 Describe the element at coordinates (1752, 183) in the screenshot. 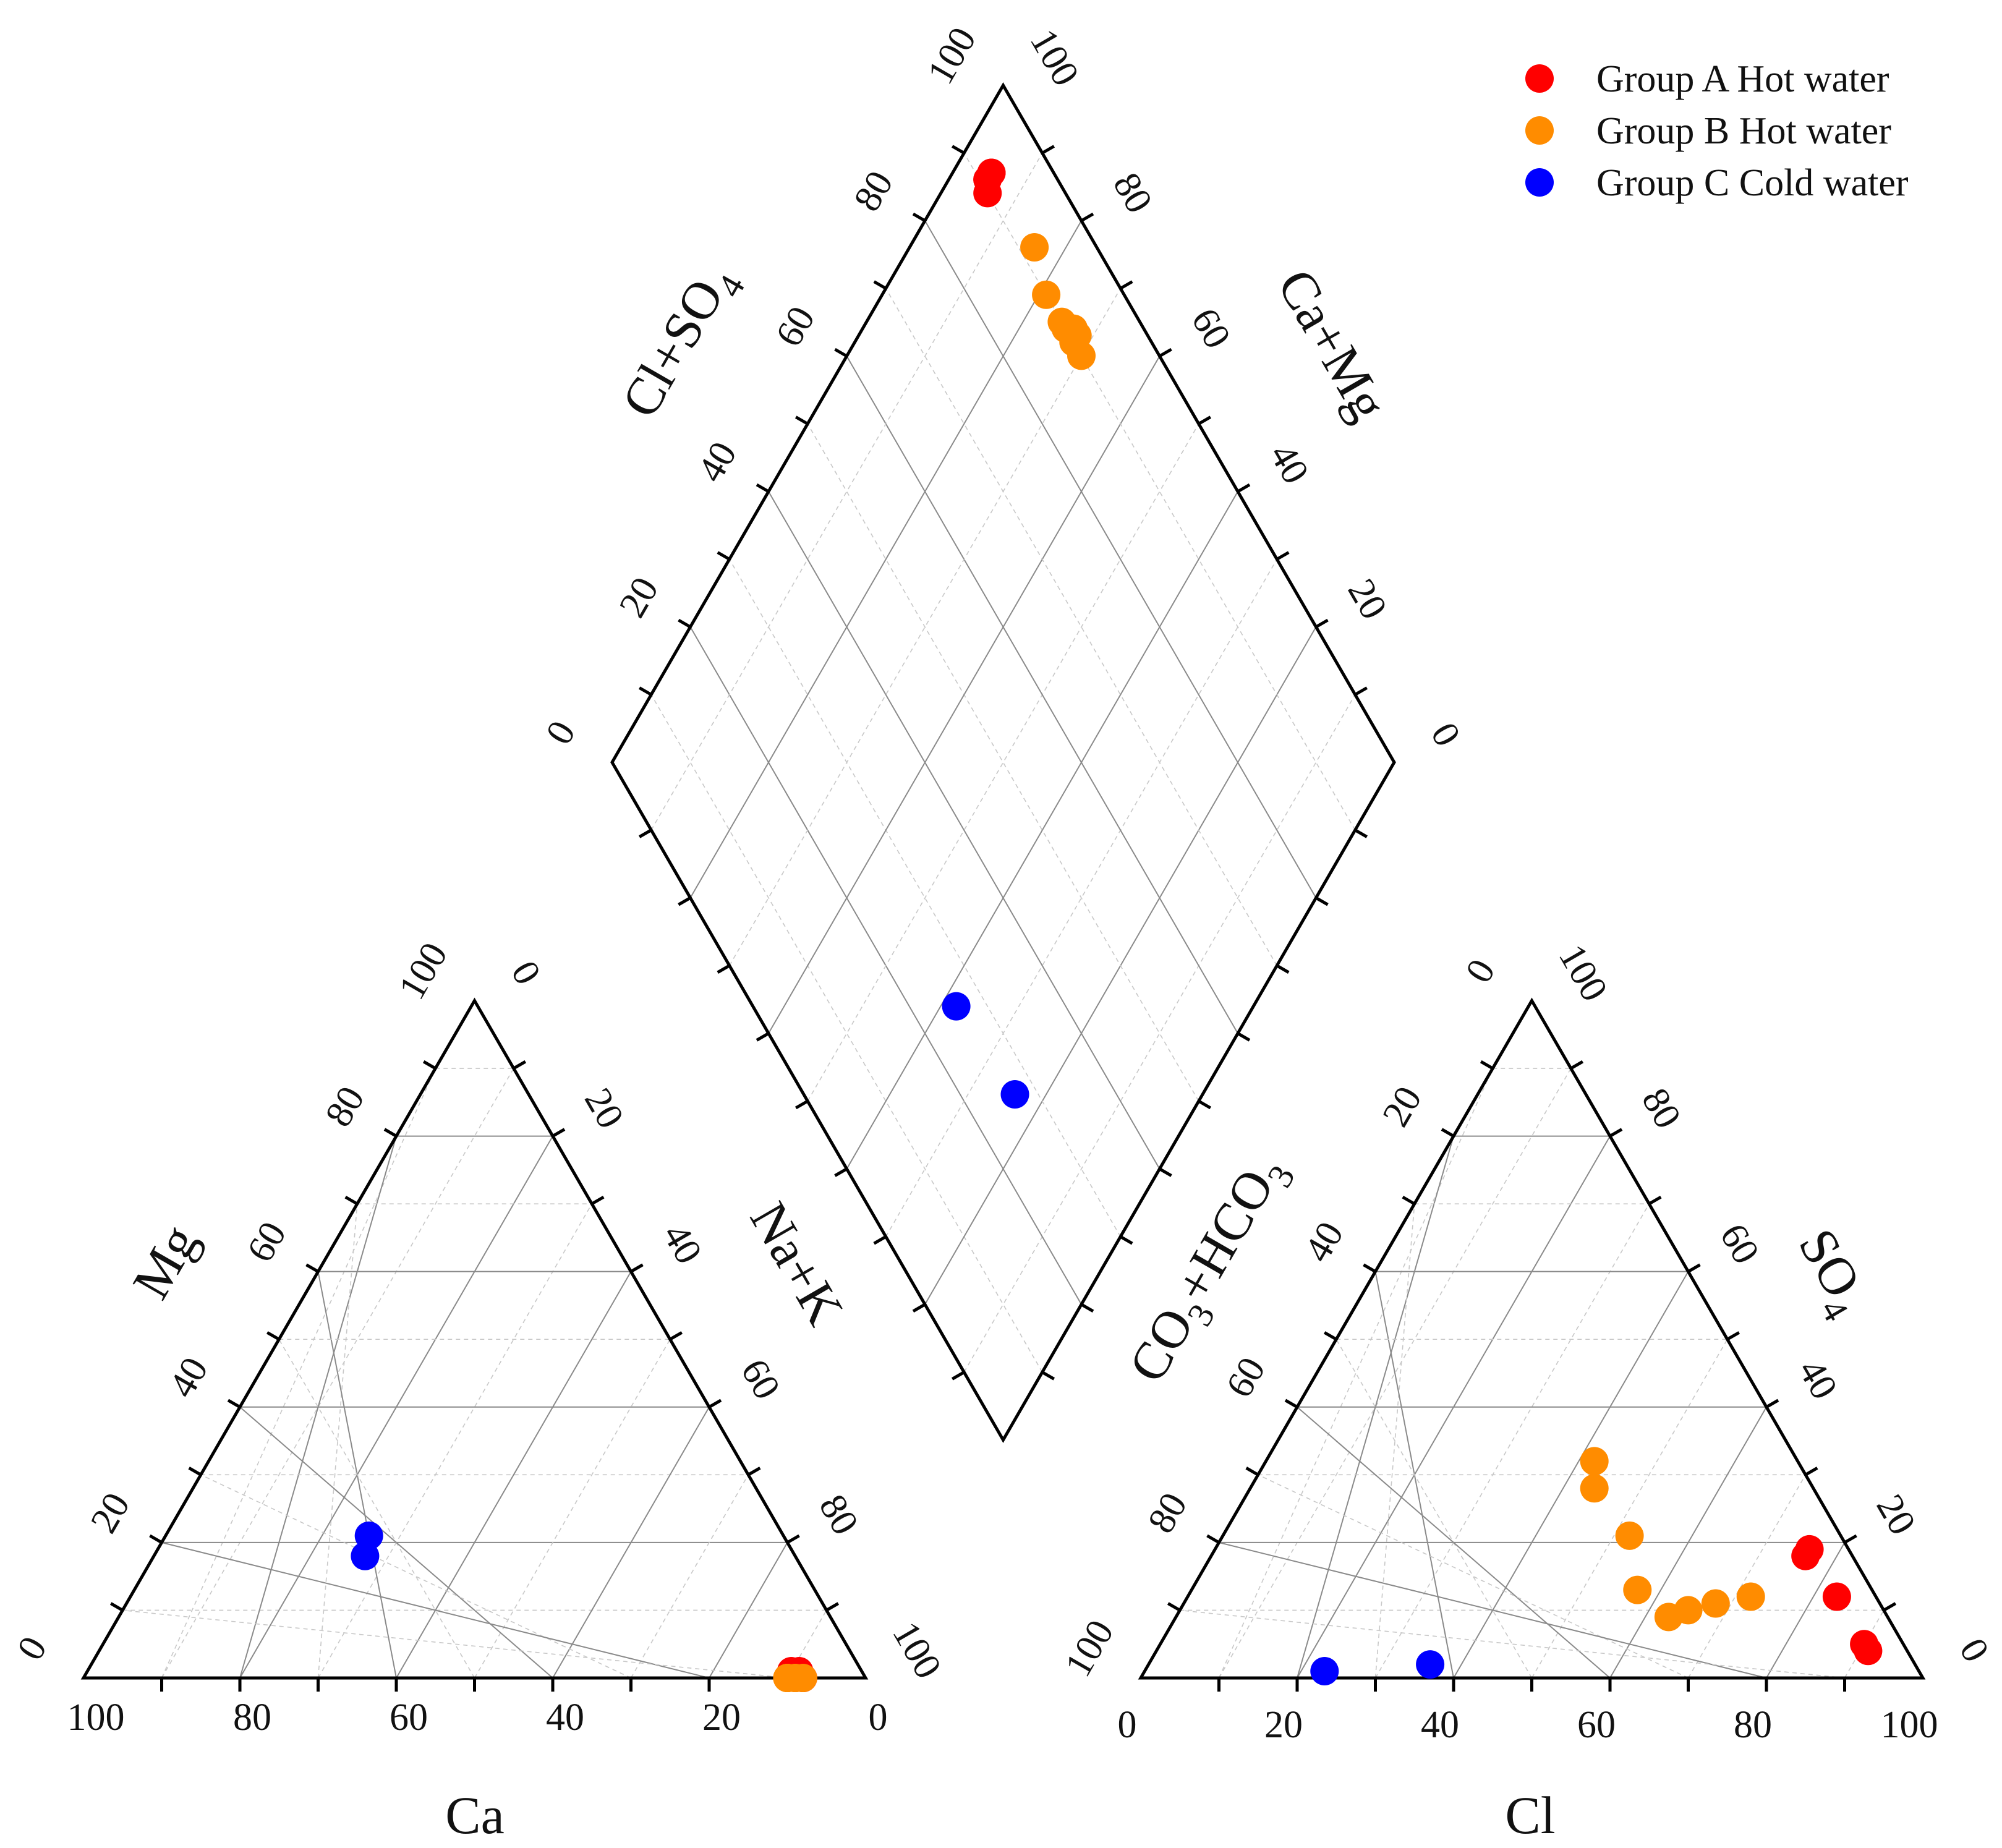

I see `legend-label-group-c: Group C Cold water` at that location.